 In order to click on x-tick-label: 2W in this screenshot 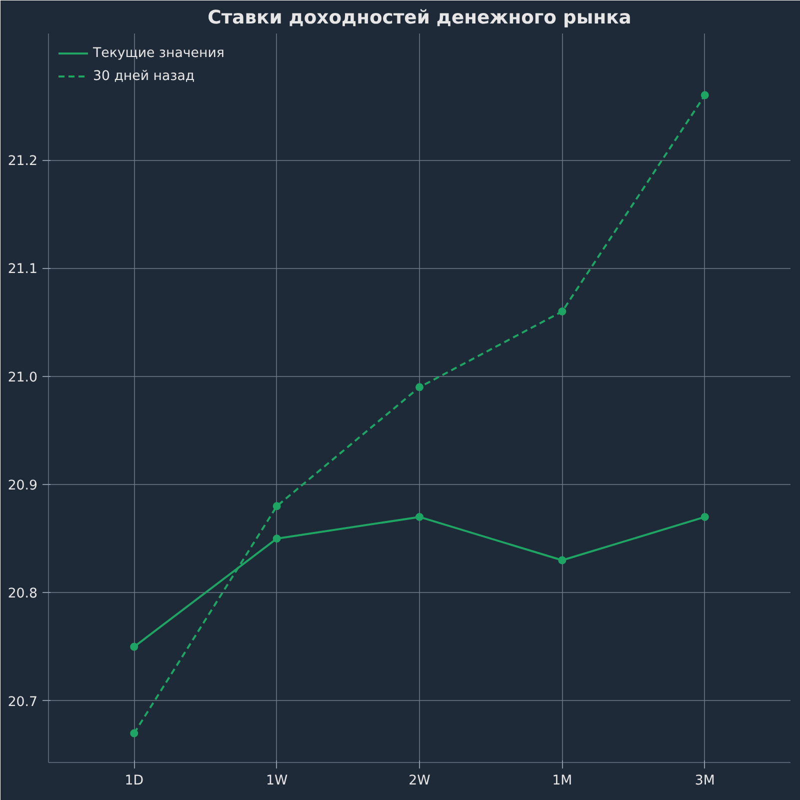, I will do `click(419, 781)`.